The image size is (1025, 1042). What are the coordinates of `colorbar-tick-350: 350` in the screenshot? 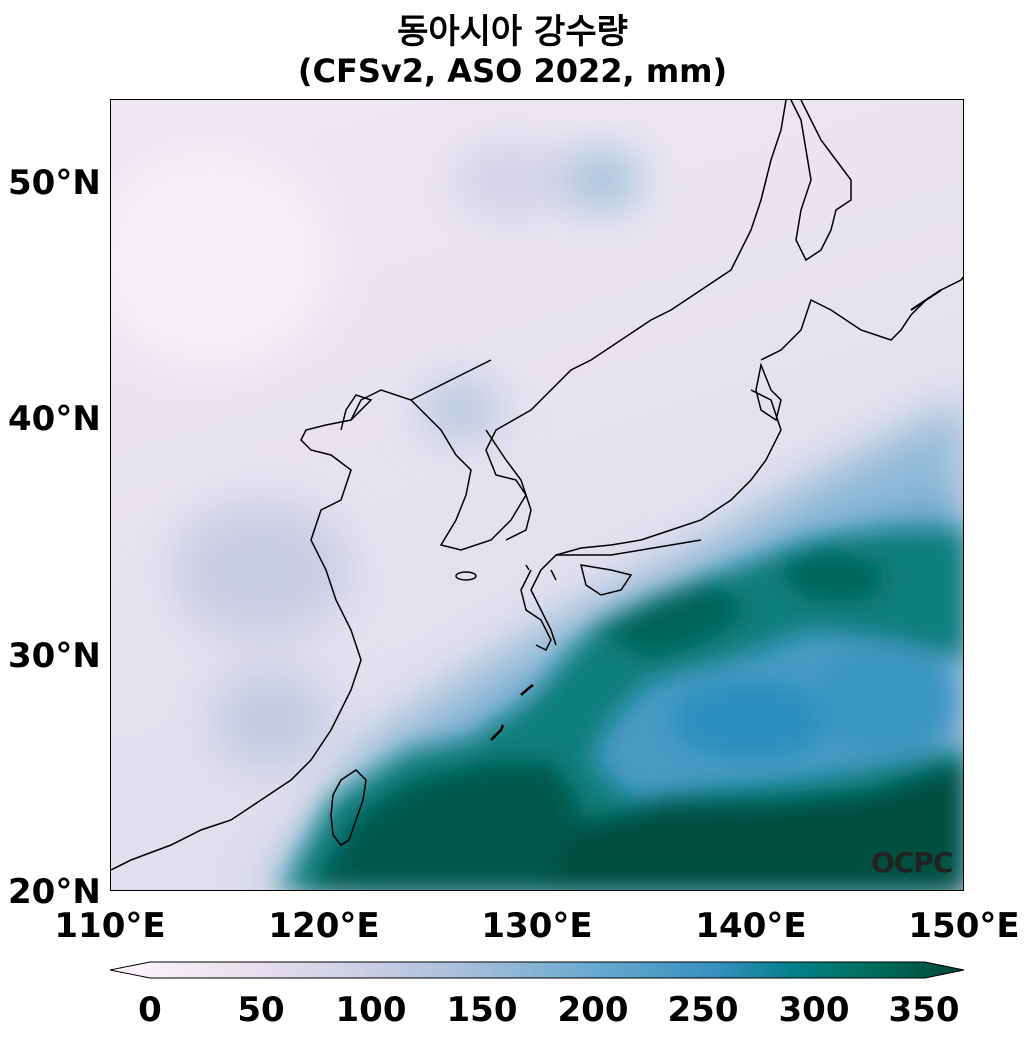 It's located at (924, 1010).